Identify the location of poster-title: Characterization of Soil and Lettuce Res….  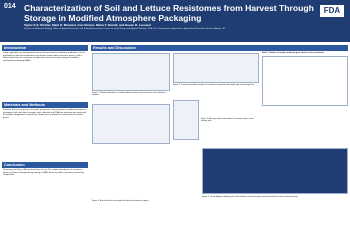
(169, 13).